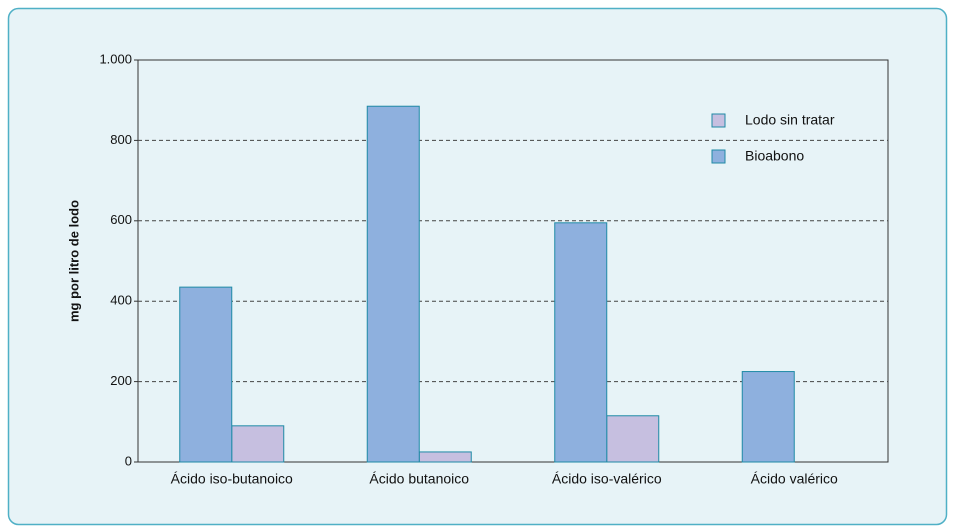 Image resolution: width=955 pixels, height=526 pixels. Describe the element at coordinates (73, 261) in the screenshot. I see `y-axis-label: mg por litro de lodo` at that location.